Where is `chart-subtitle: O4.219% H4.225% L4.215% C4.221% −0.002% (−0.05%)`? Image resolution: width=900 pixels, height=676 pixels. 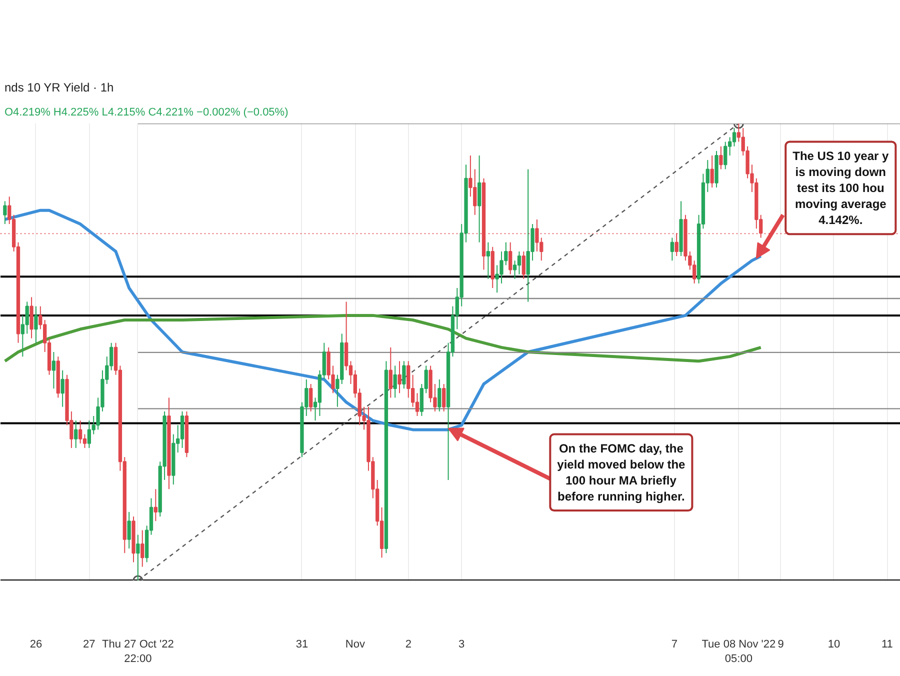 chart-subtitle: O4.219% H4.225% L4.215% C4.221% −0.002% (−0.05%) is located at coordinates (146, 112).